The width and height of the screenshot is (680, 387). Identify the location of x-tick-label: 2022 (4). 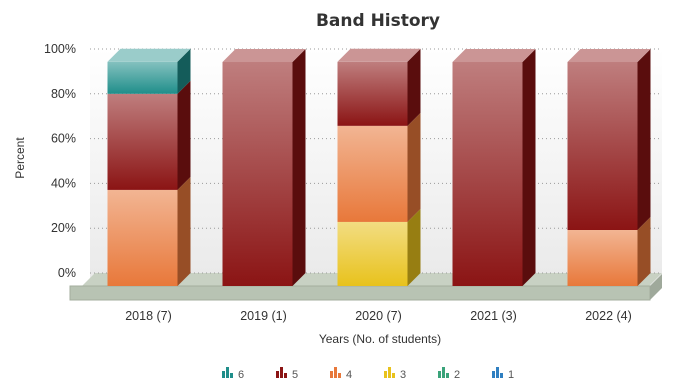
(608, 316).